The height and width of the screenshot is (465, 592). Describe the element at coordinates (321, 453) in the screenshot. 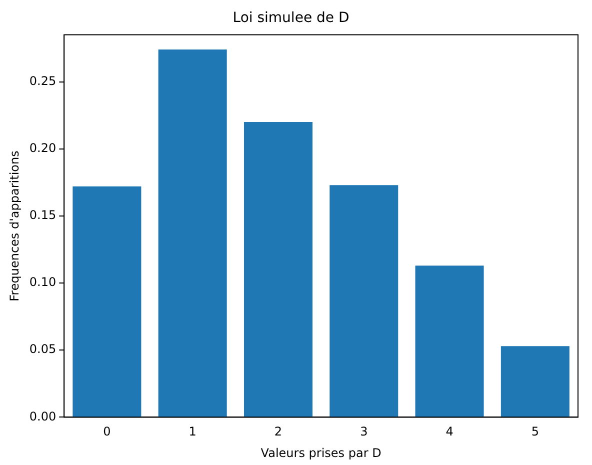

I see `x-axis-title: Valeurs prises par D` at that location.